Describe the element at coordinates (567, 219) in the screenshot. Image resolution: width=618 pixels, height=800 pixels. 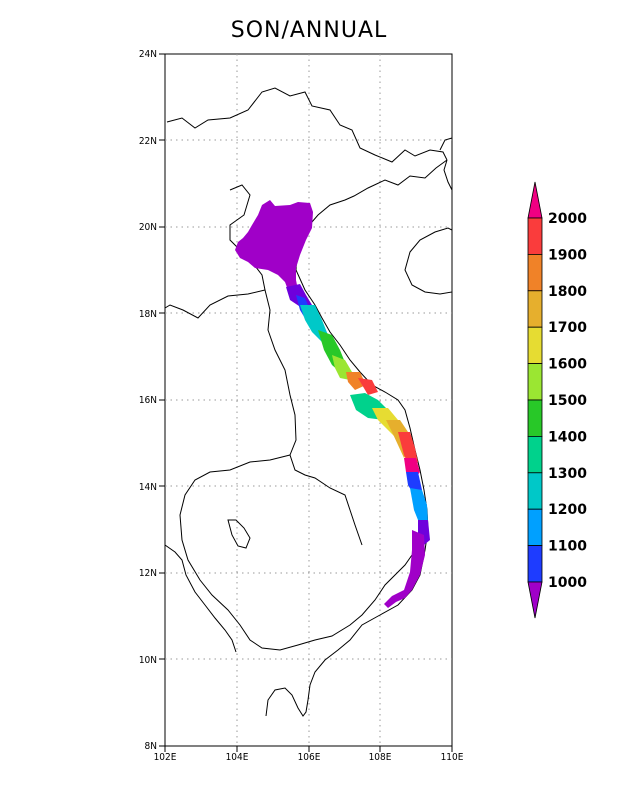
I see `colorbar-label: 2000` at that location.